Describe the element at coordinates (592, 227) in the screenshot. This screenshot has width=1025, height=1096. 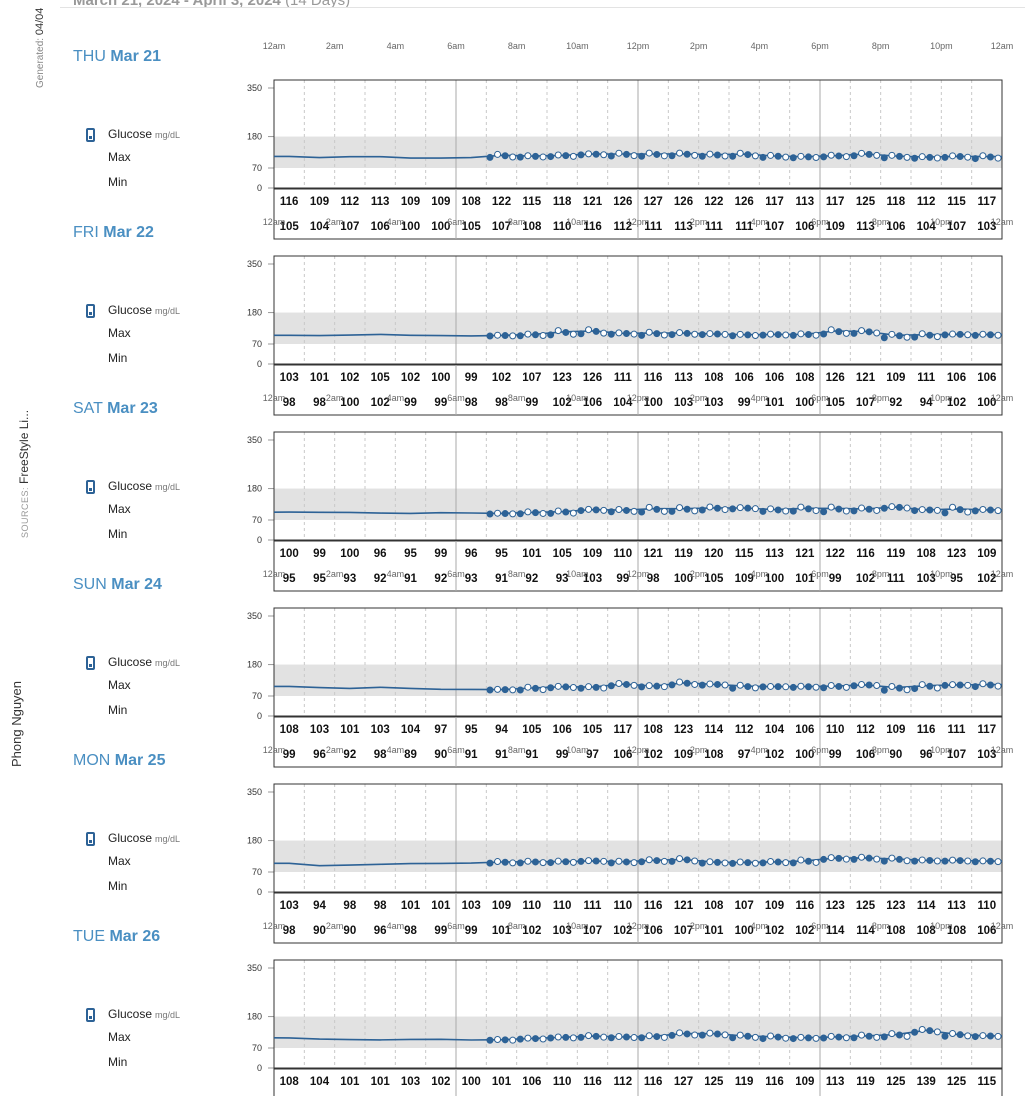
I see `min-value: 116` at that location.